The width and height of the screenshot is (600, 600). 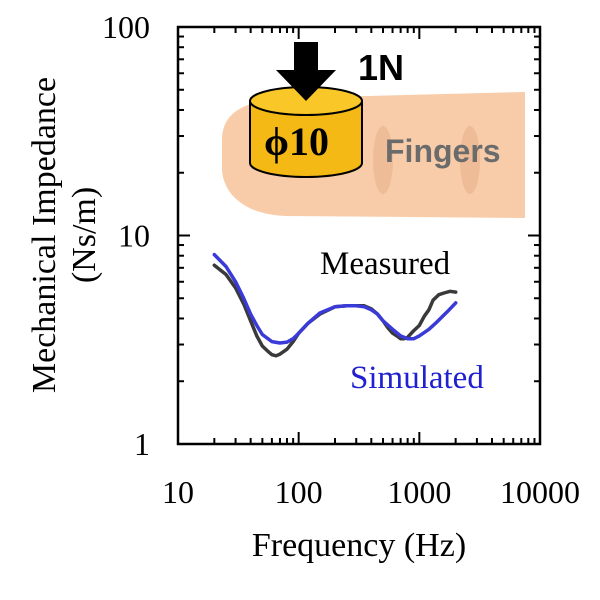 What do you see at coordinates (383, 160) in the screenshot?
I see `finger-joint-shade` at bounding box center [383, 160].